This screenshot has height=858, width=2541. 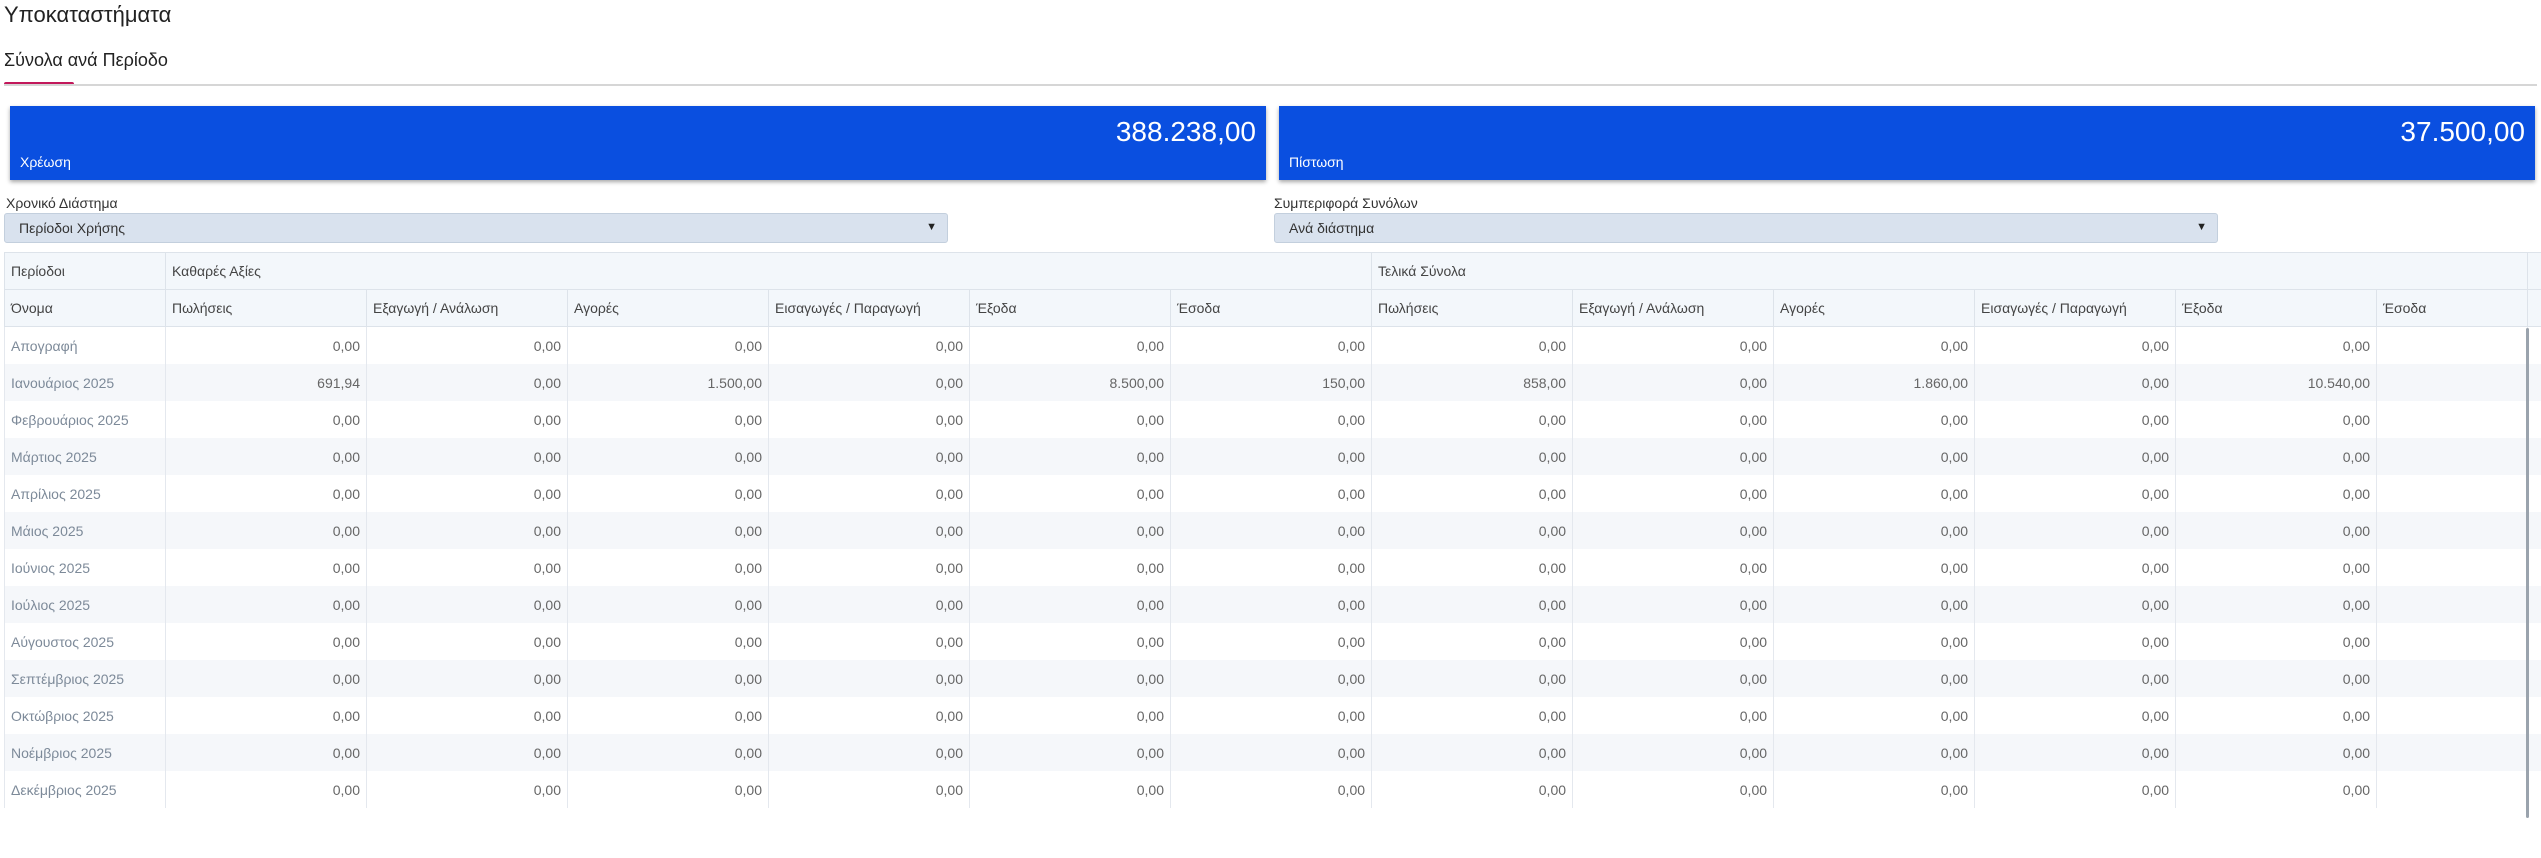 What do you see at coordinates (638, 143) in the screenshot?
I see `debit-card: 388.238,00 Χρέωση` at bounding box center [638, 143].